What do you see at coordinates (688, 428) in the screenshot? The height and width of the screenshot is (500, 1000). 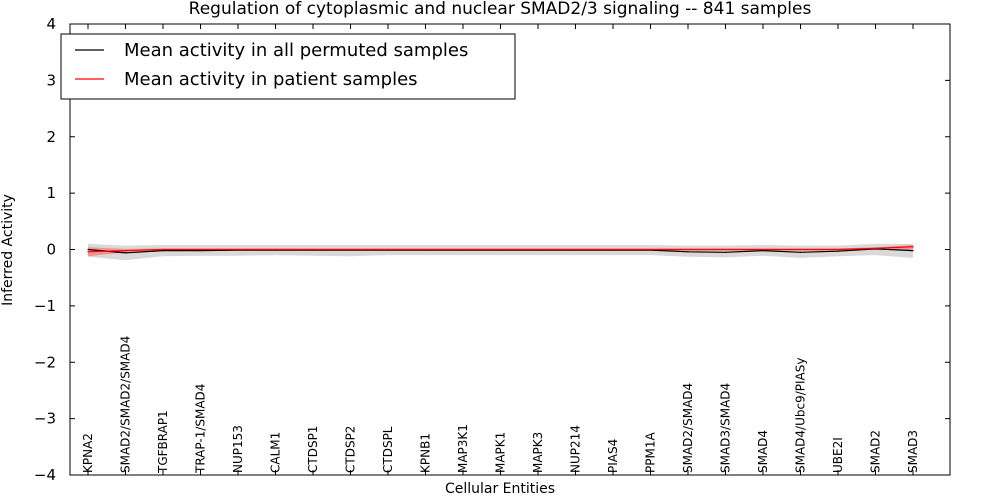 I see `x-tick-label-smad2-smad4: SMAD2/SMAD4` at bounding box center [688, 428].